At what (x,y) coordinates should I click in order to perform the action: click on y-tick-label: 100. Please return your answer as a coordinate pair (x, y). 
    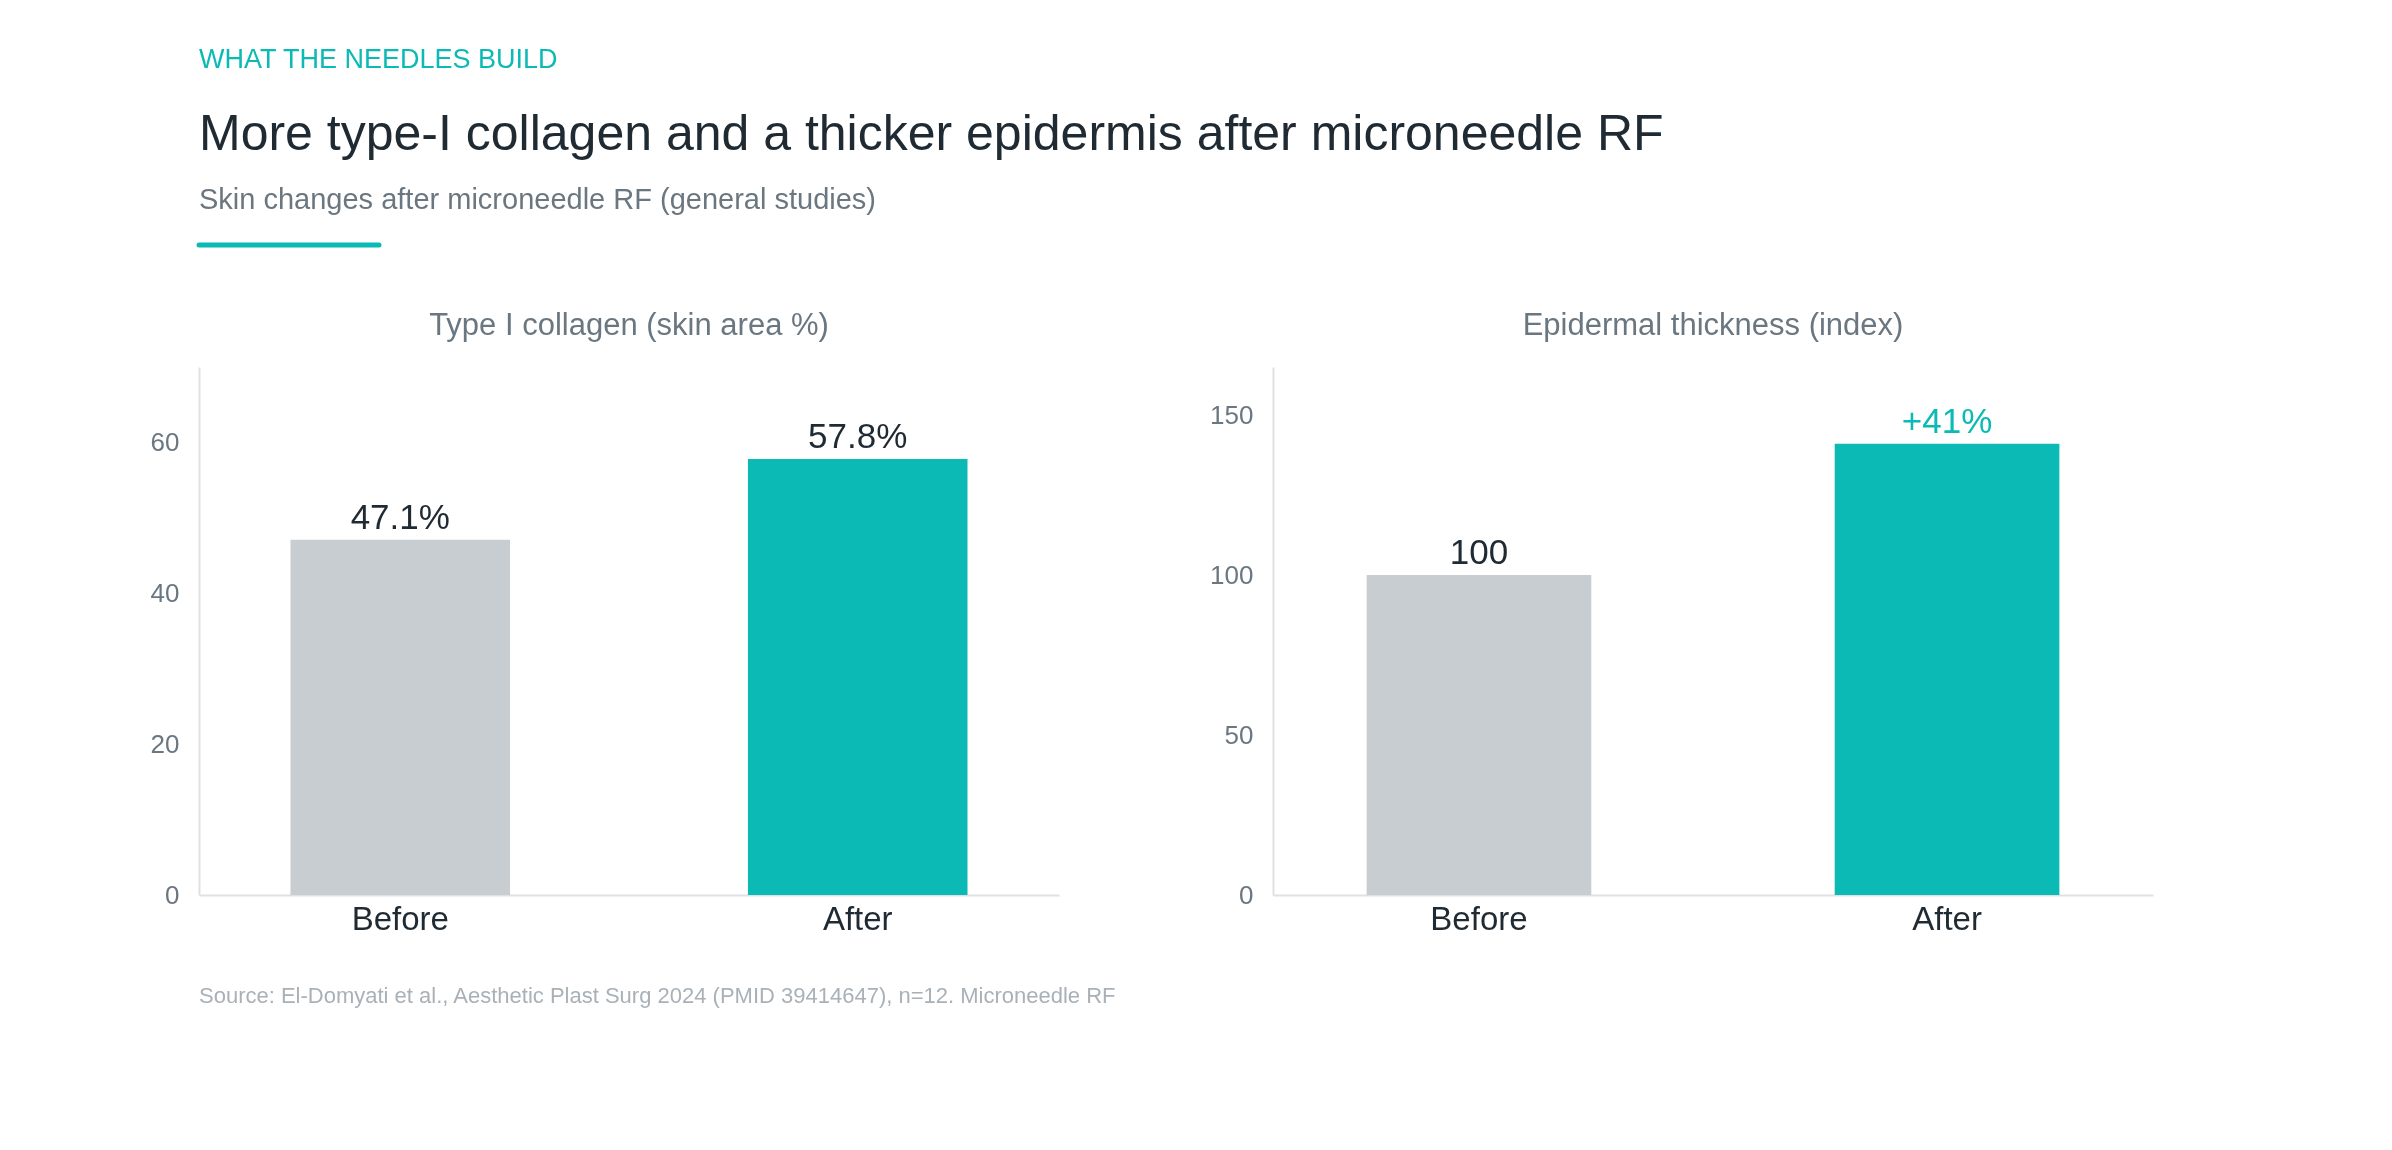
    Looking at the image, I should click on (1232, 574).